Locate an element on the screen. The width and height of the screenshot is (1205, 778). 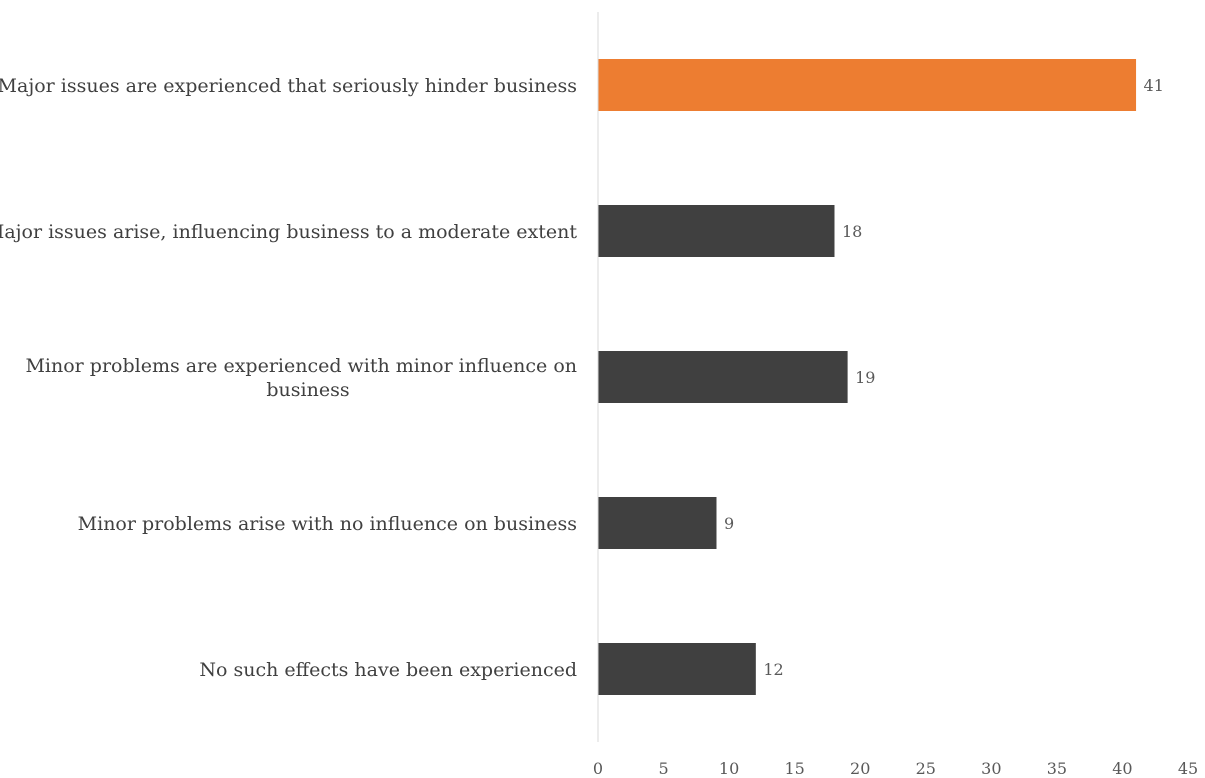
category-label: business is located at coordinates (307, 390).